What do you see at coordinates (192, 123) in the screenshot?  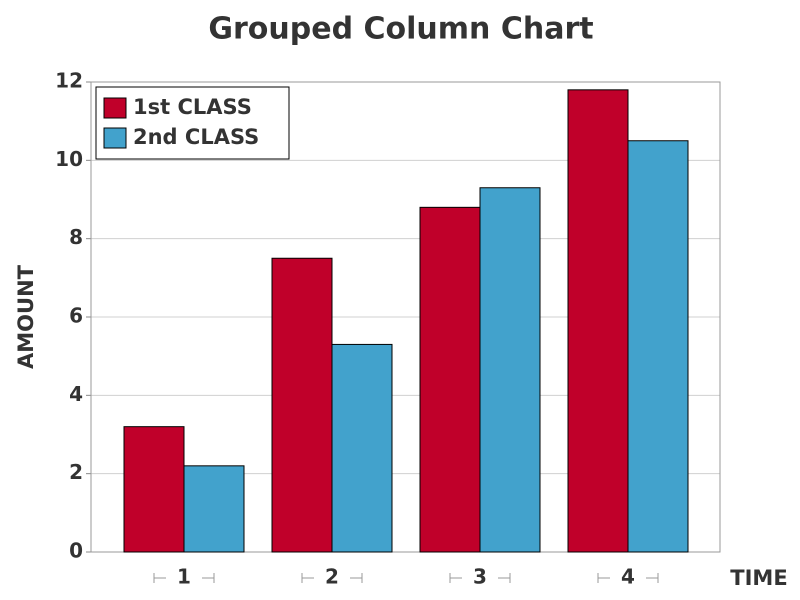 I see `legend-box` at bounding box center [192, 123].